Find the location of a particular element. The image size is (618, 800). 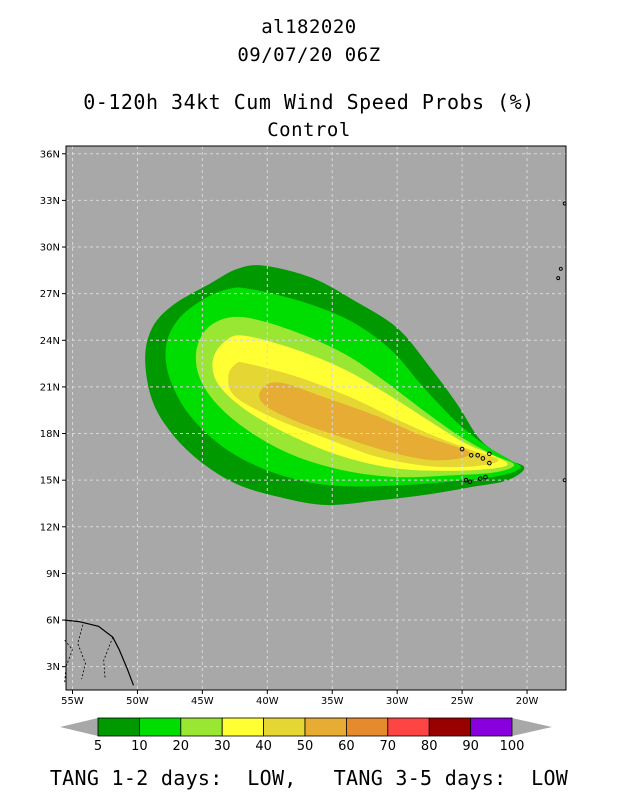

y-tick-label: 33N is located at coordinates (50, 201).